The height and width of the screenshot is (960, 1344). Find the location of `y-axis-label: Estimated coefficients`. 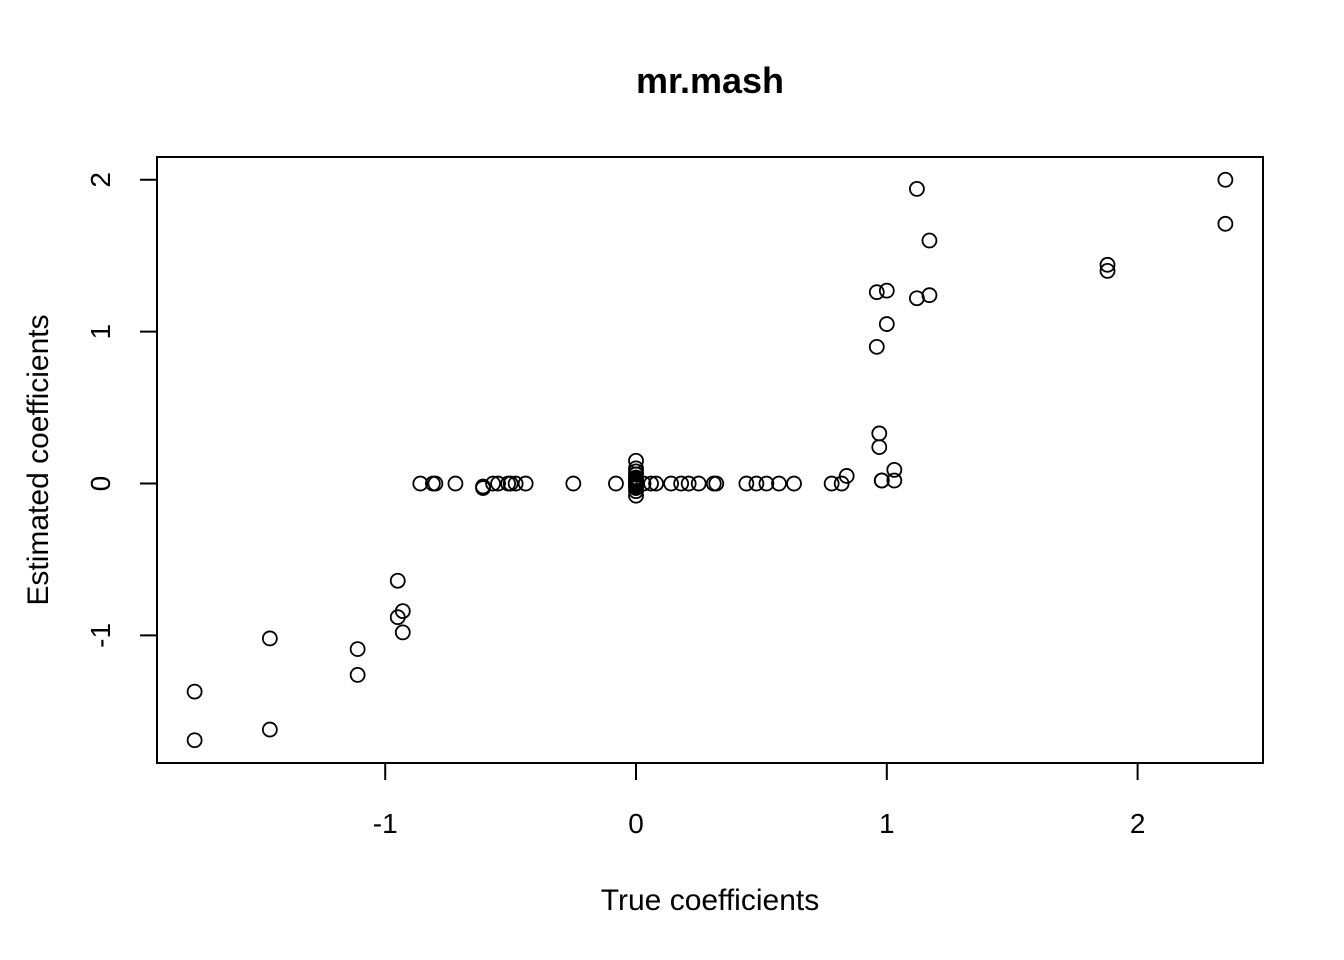

y-axis-label: Estimated coefficients is located at coordinates (38, 459).